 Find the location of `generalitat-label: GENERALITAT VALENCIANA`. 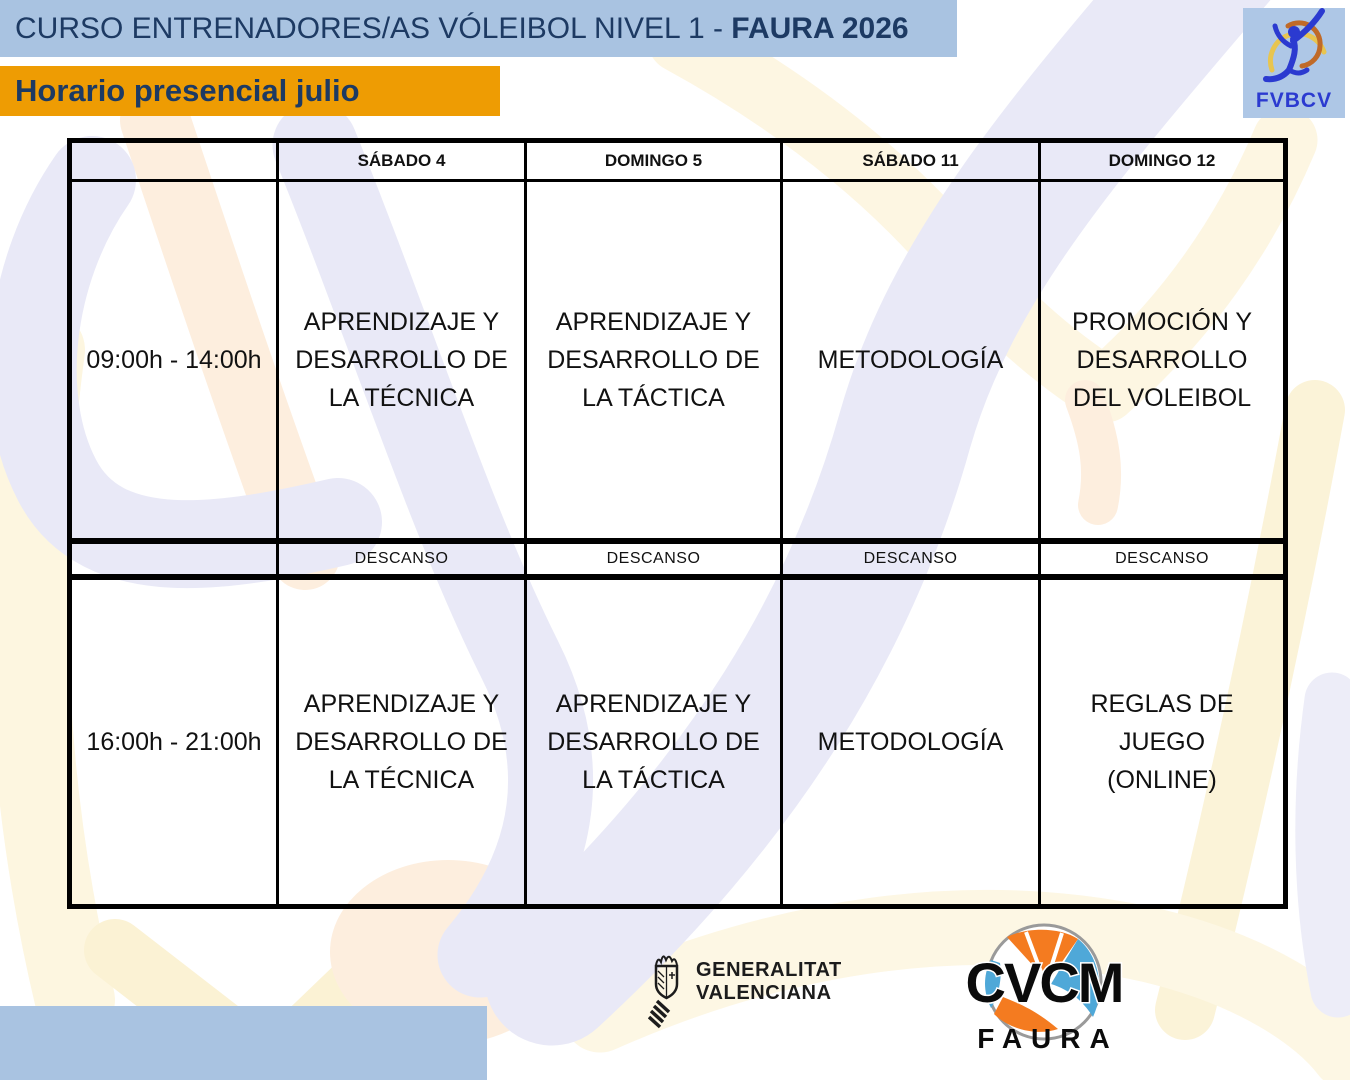

generalitat-label: GENERALITAT VALENCIANA is located at coordinates (769, 982).